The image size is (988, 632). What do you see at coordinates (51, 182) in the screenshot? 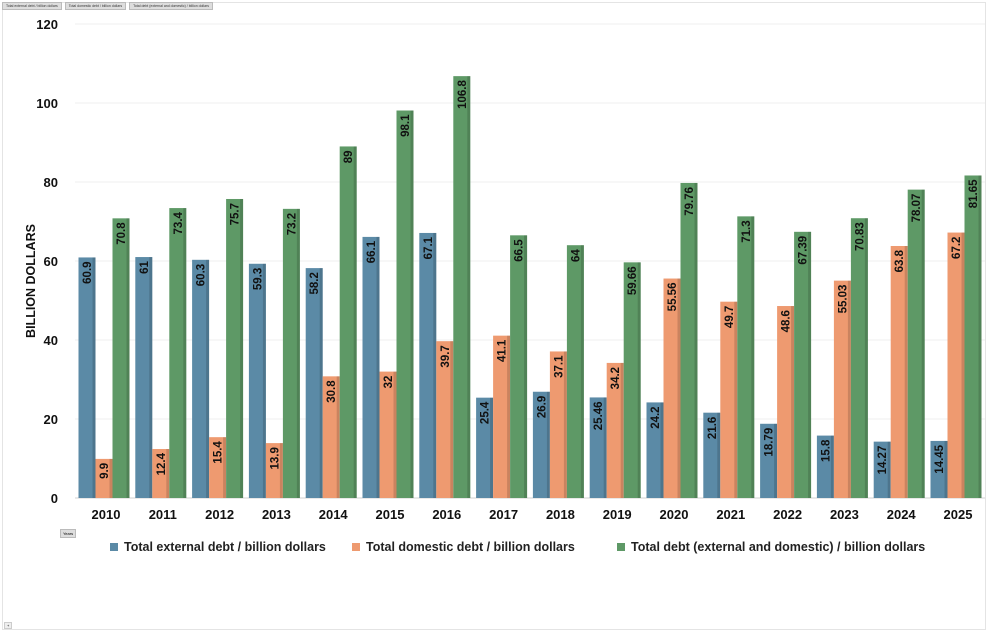
I see `y-tick-label: 80` at bounding box center [51, 182].